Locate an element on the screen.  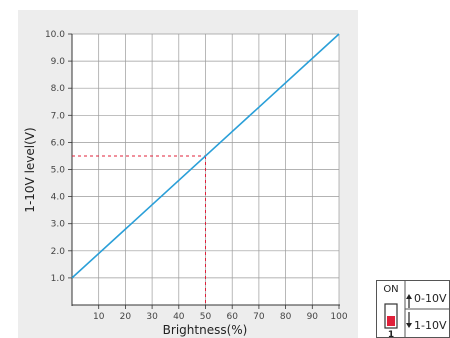
x-tick-label: 40 is located at coordinates (179, 317).